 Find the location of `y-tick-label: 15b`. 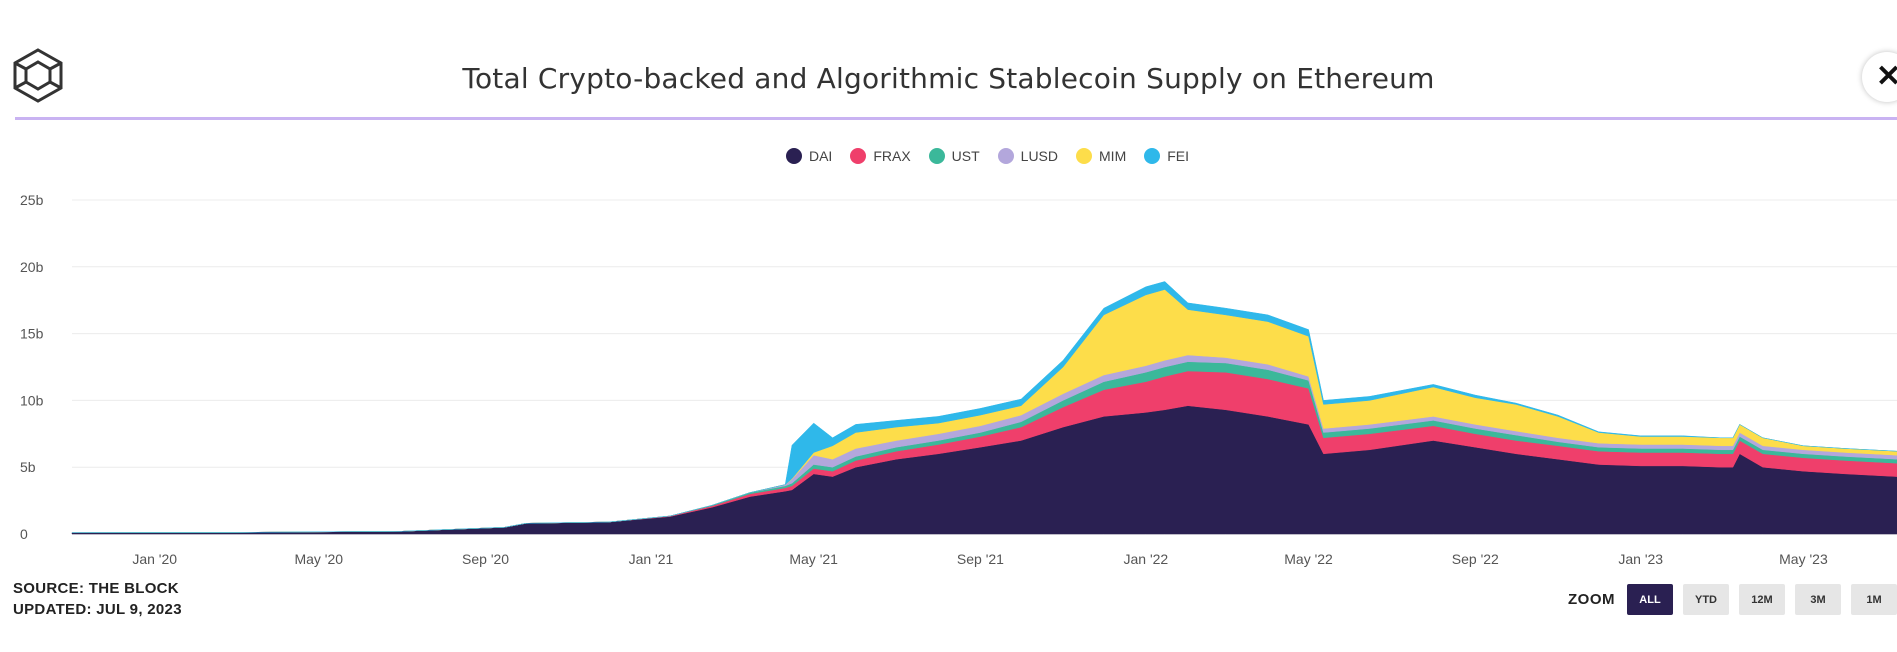

y-tick-label: 15b is located at coordinates (32, 334).